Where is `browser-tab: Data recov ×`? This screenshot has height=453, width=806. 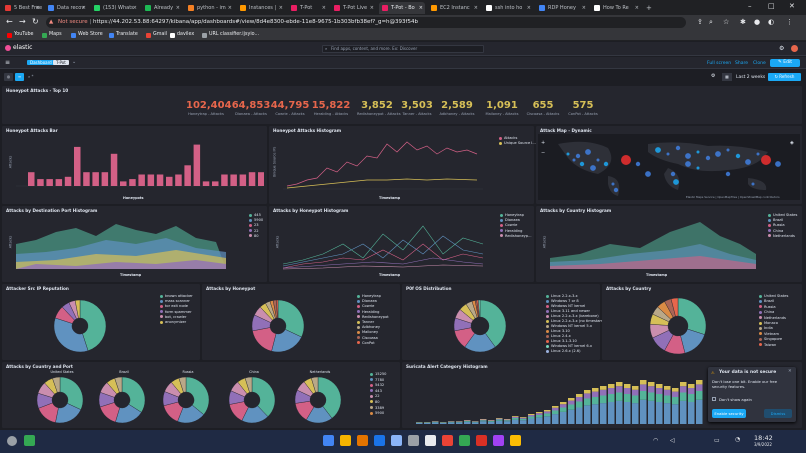
browser-tab: Data recov × is located at coordinates (66, 8).